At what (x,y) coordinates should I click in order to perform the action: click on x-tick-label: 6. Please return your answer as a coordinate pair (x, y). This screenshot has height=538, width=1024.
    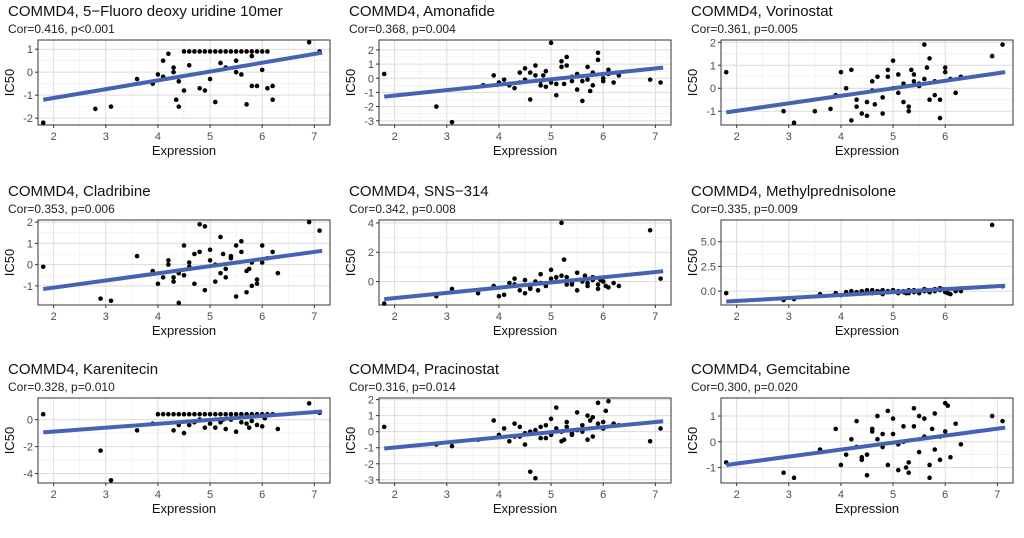
    Looking at the image, I should click on (945, 317).